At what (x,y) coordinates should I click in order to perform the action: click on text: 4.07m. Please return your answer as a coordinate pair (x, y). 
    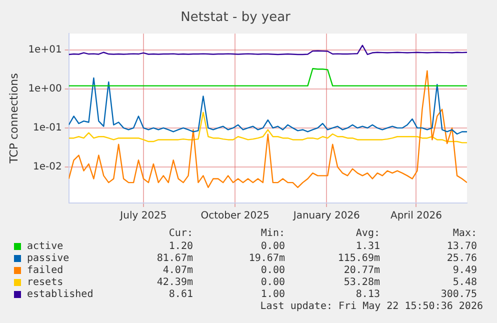
    Looking at the image, I should click on (177, 270).